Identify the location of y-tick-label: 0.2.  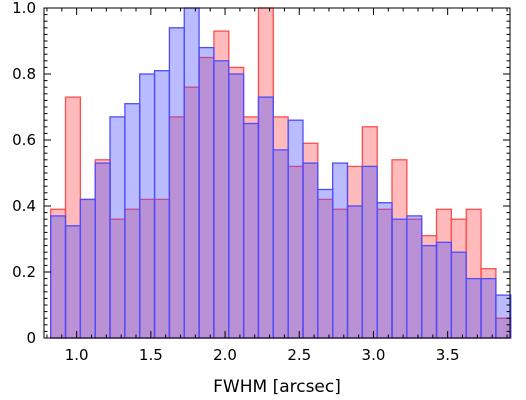
(24, 272).